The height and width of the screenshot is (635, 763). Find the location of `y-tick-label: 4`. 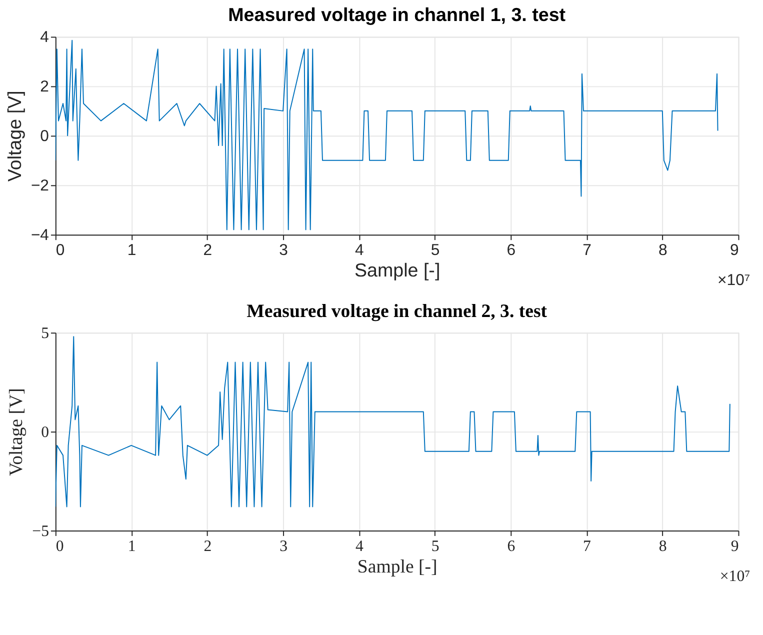

y-tick-label: 4 is located at coordinates (45, 37).